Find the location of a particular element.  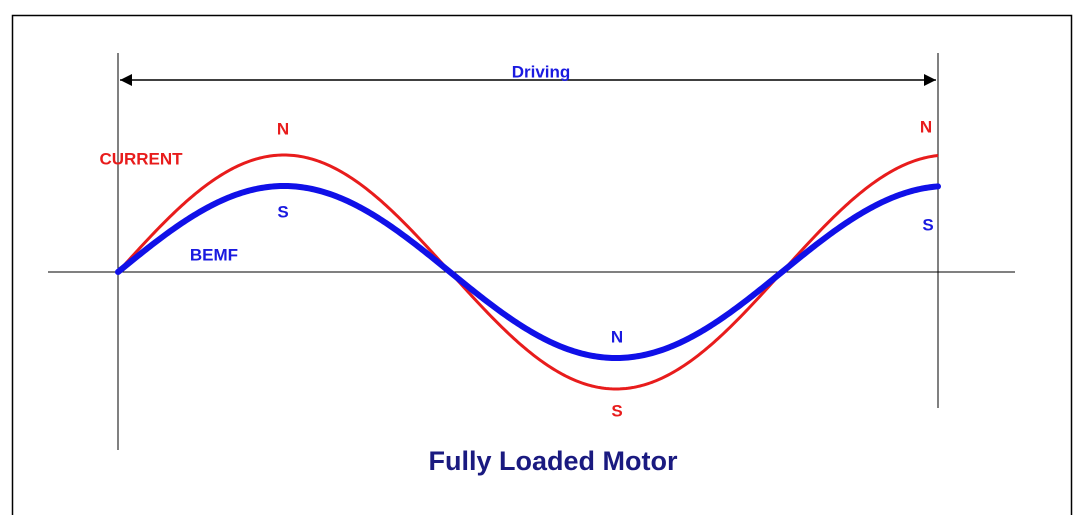

bemf-label: BEMF is located at coordinates (214, 254).